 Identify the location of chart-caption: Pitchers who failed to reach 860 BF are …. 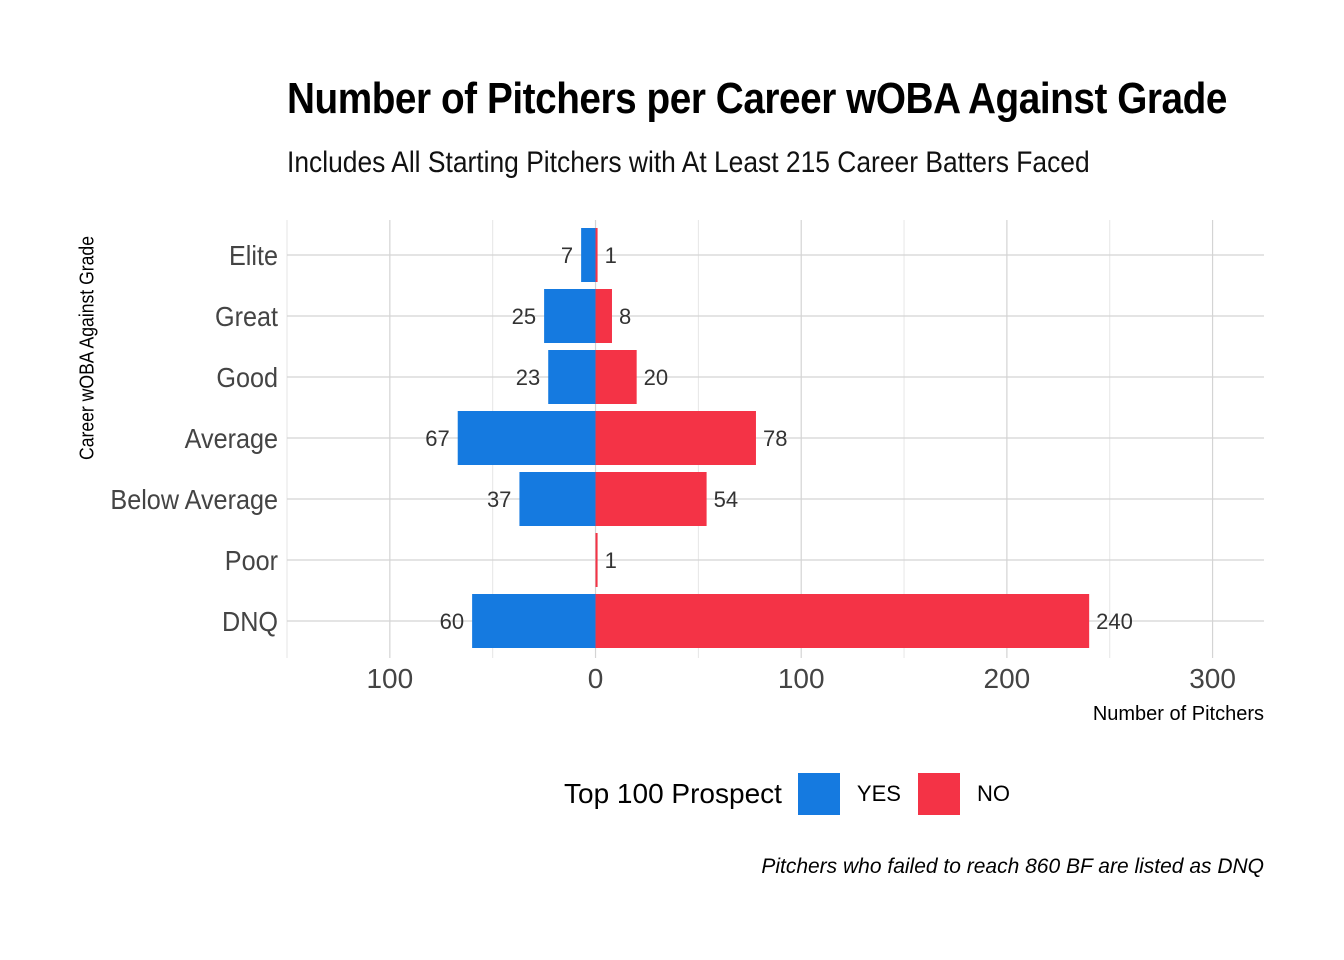
(1012, 866).